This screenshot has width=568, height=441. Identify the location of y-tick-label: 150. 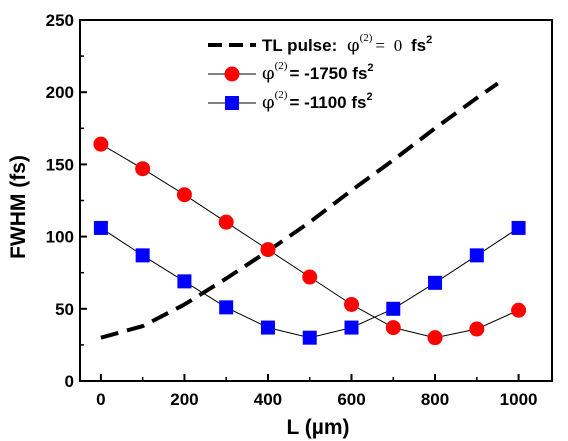
(60, 164).